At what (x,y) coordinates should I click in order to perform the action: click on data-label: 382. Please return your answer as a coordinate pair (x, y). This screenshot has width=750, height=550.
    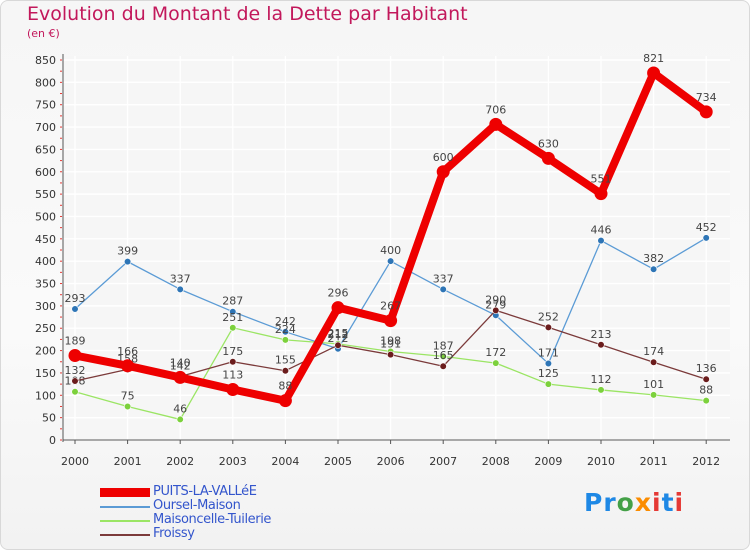
    Looking at the image, I should click on (653, 258).